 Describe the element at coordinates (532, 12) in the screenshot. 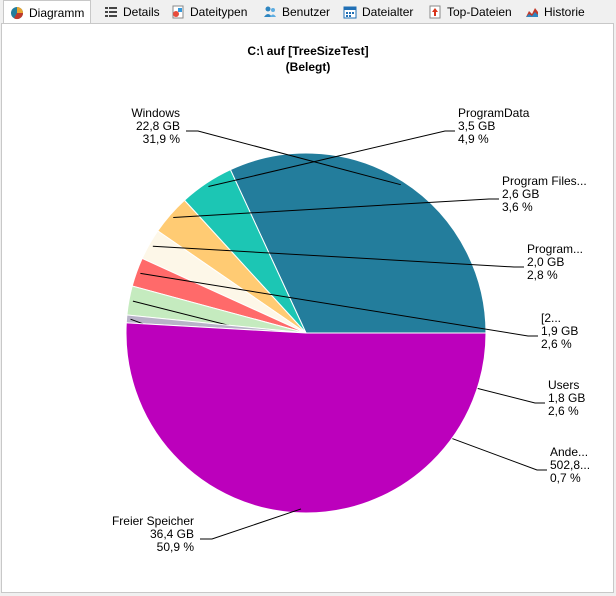

I see `history-chart-icon` at that location.